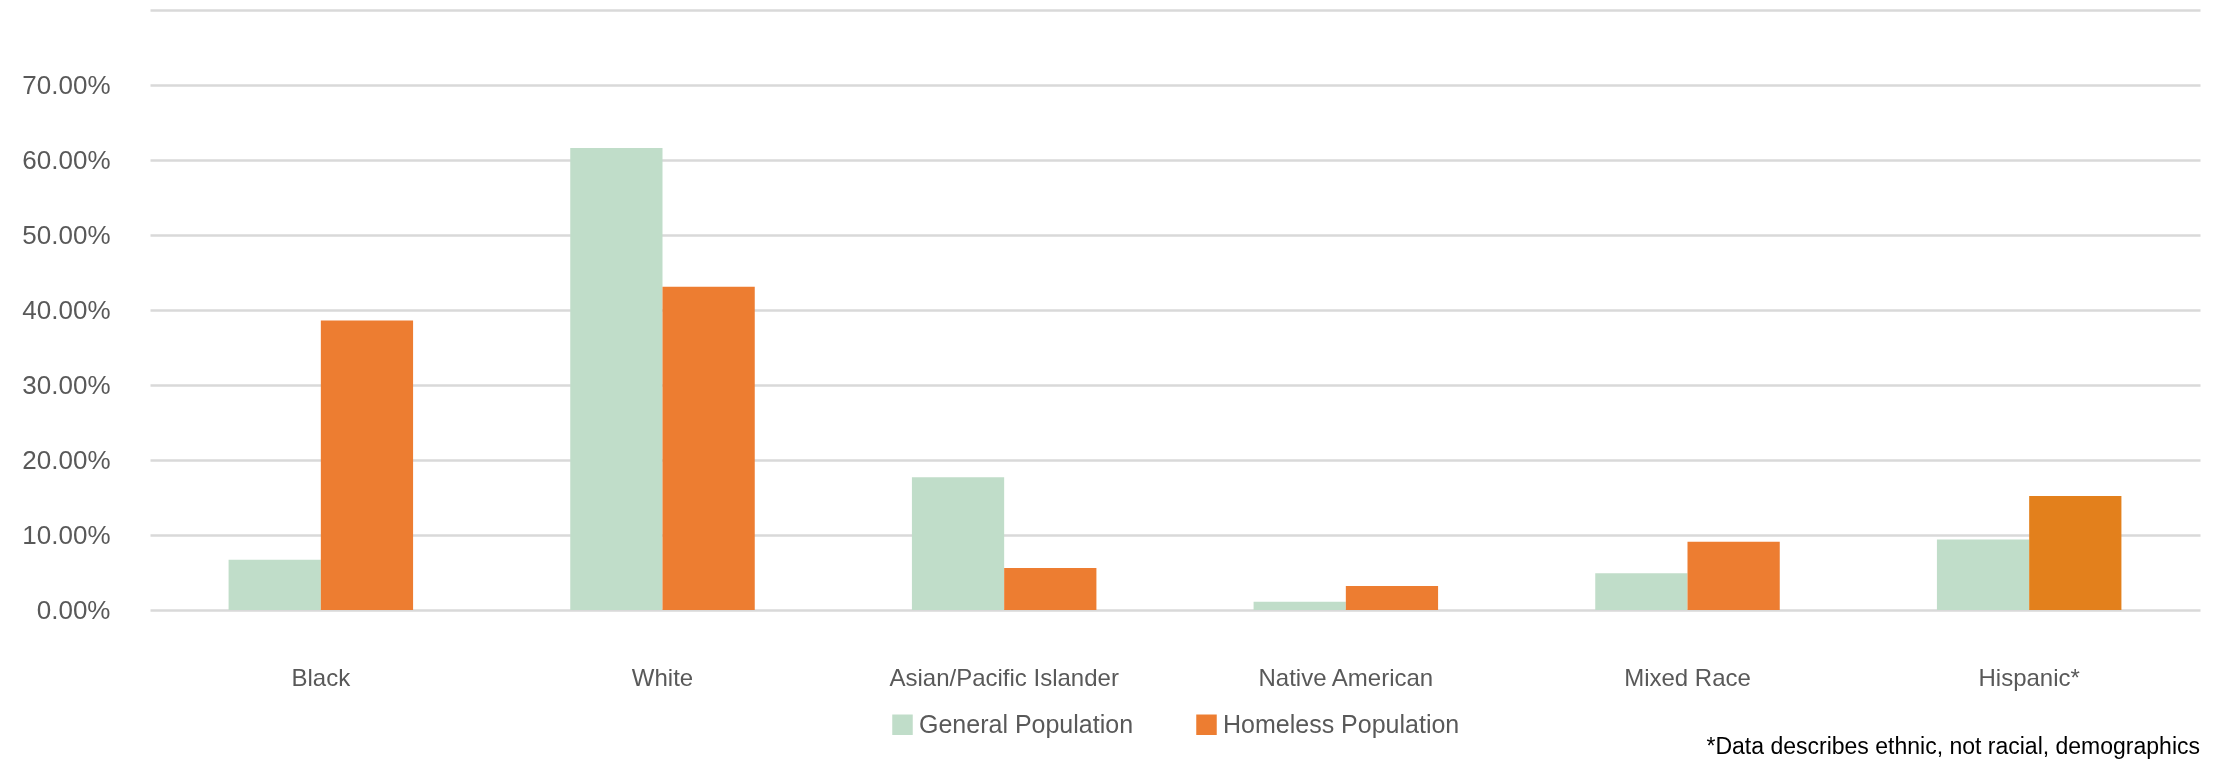 The width and height of the screenshot is (2216, 764). I want to click on text: *Data describes ethnic, not racial, demographics, so click(1953, 746).